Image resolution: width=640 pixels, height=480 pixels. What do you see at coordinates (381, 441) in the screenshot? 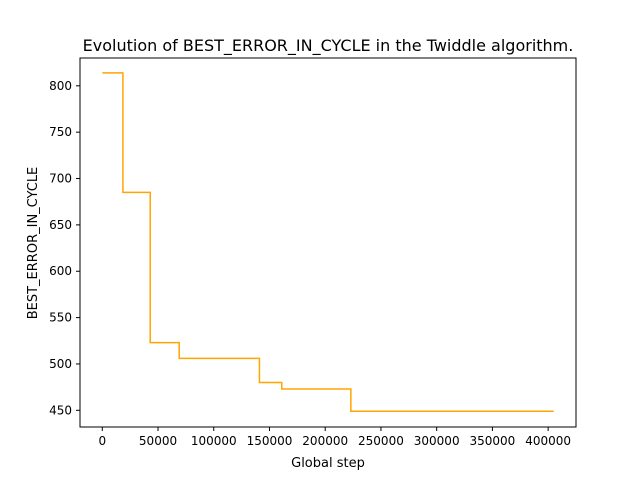
I see `x-tick-label: 250000` at bounding box center [381, 441].